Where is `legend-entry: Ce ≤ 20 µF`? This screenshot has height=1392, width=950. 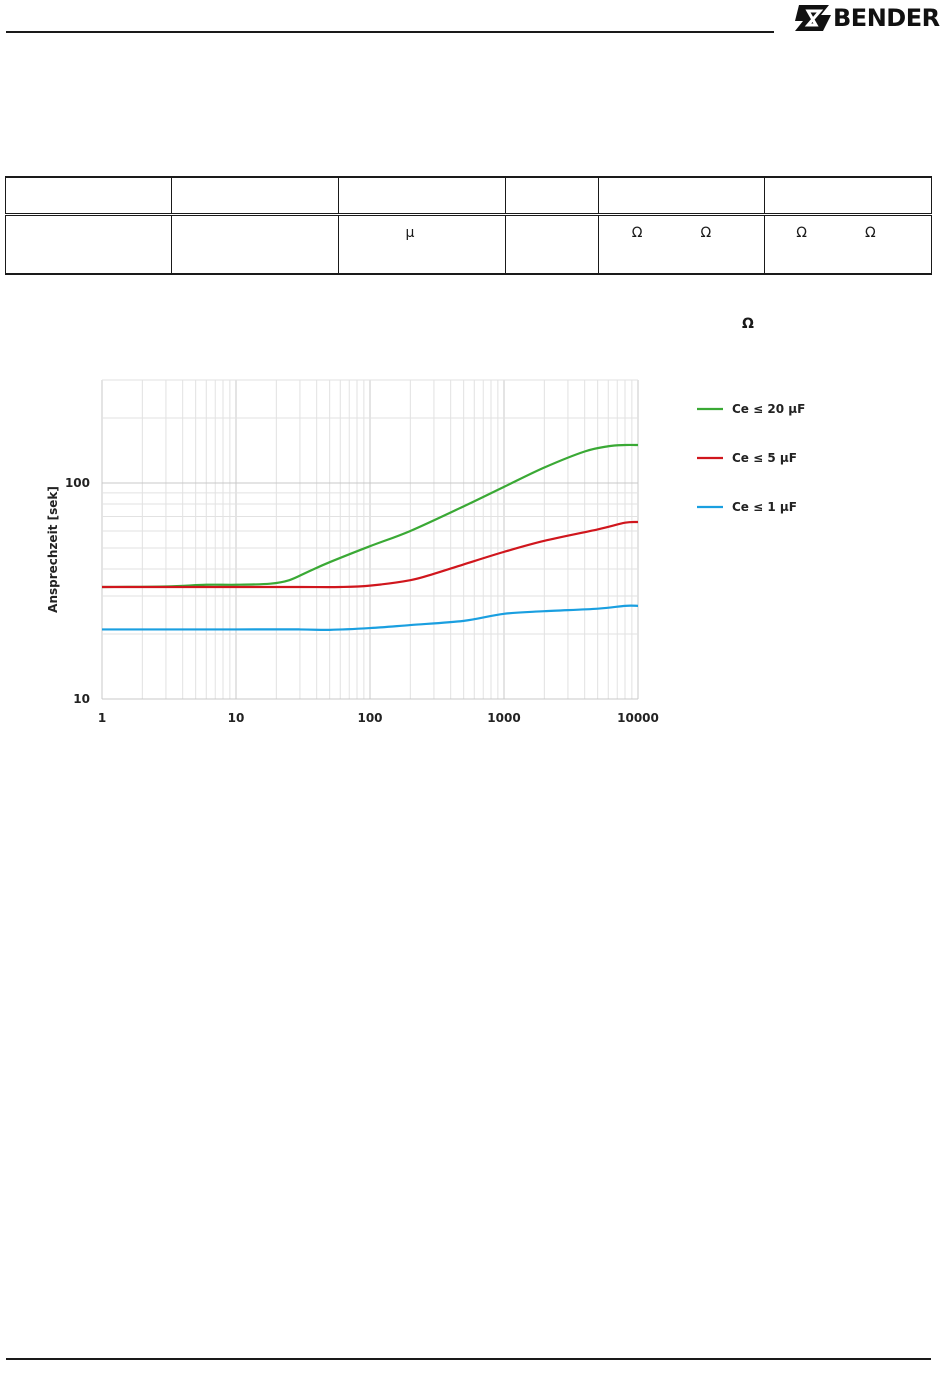 legend-entry: Ce ≤ 20 µF is located at coordinates (768, 409).